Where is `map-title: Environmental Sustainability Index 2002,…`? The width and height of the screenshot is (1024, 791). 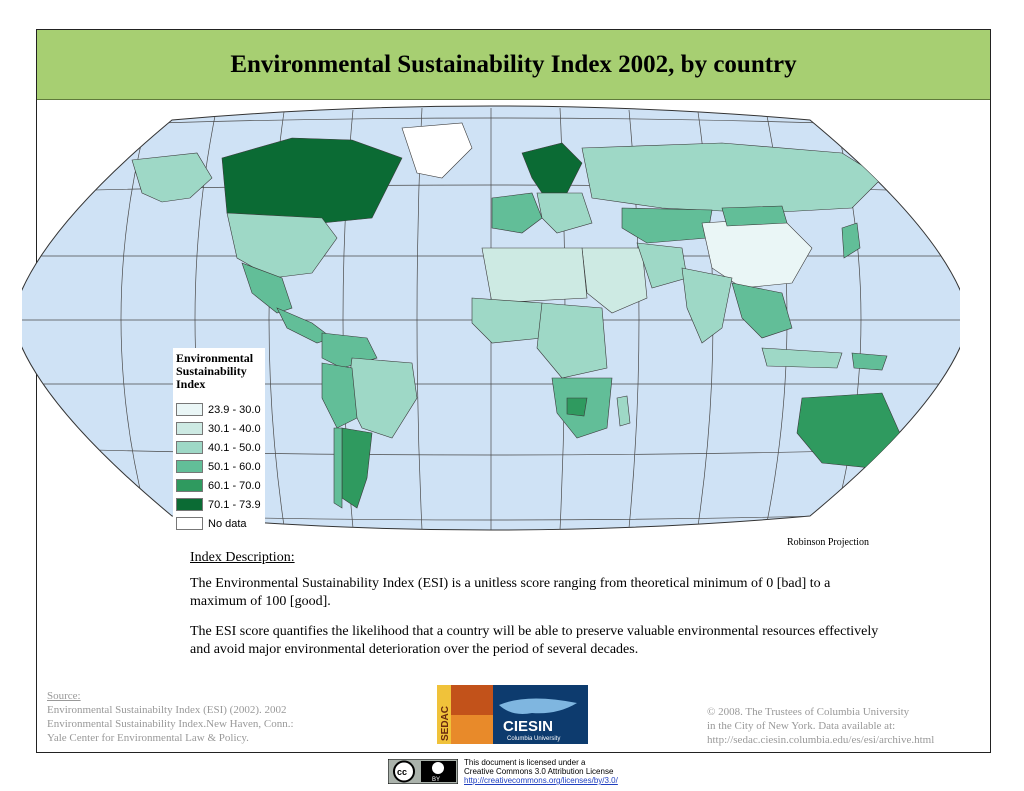
map-title: Environmental Sustainability Index 2002,… is located at coordinates (513, 64).